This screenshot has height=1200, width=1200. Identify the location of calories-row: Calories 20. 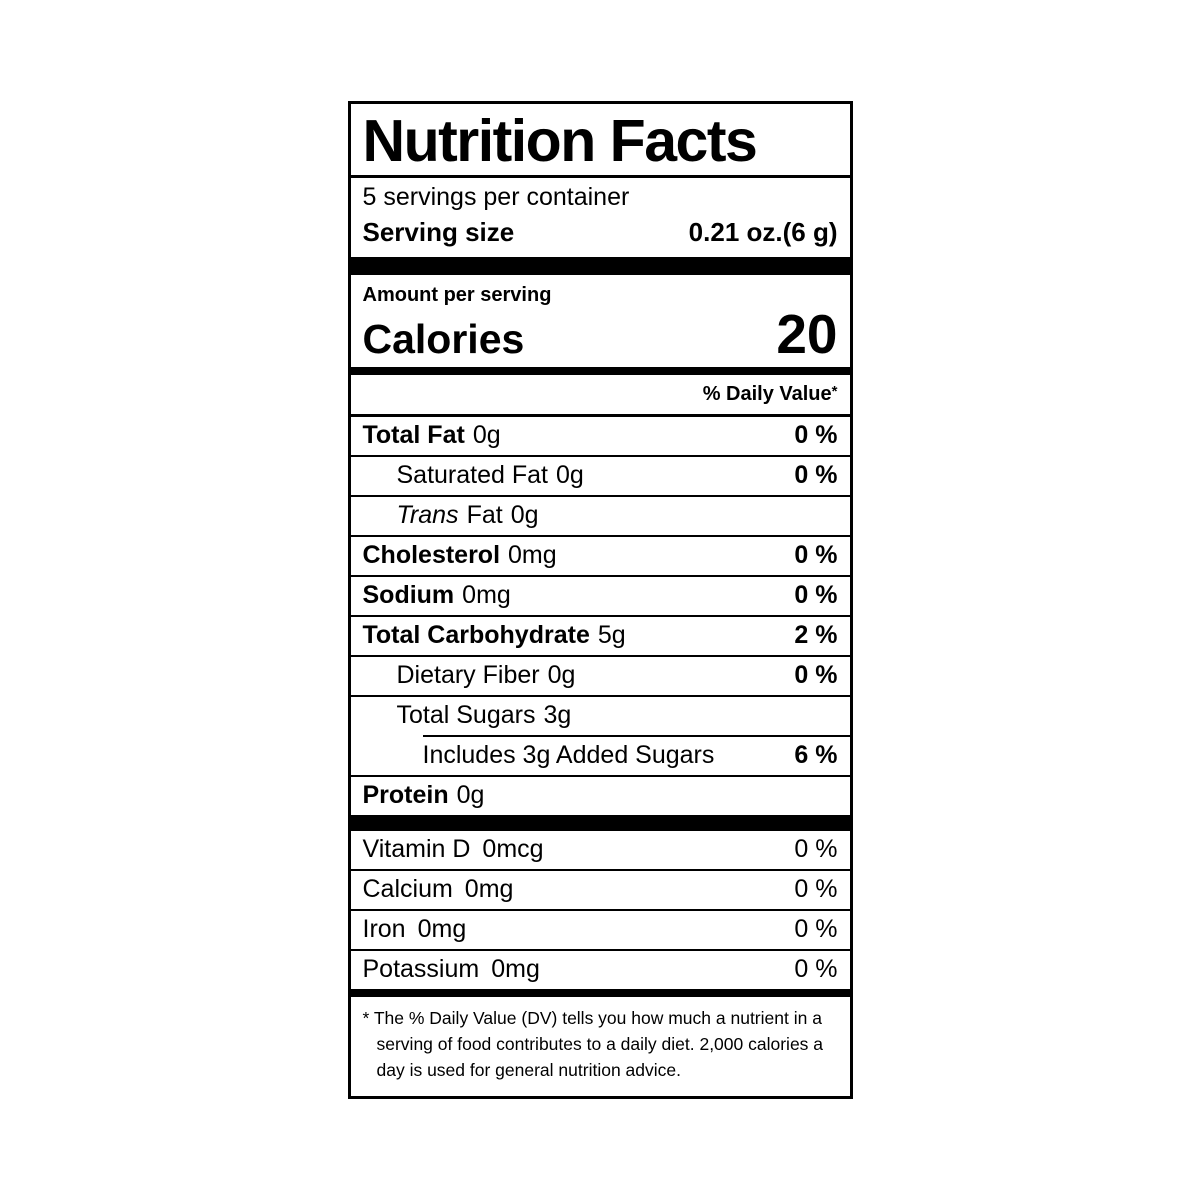
(600, 334).